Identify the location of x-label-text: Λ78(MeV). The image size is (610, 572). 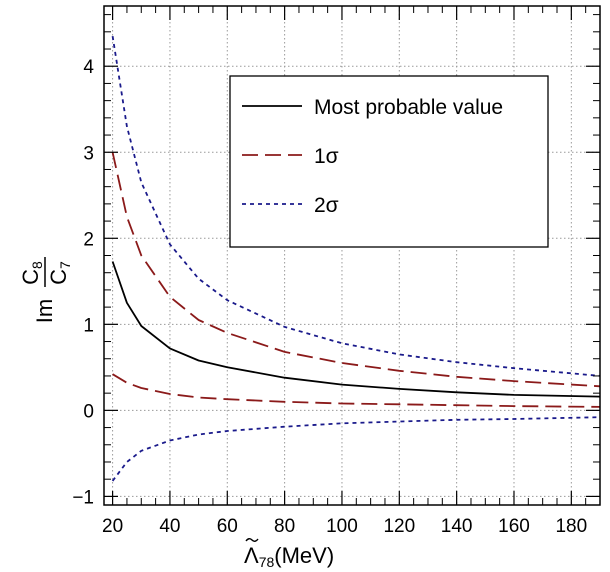
(289, 556).